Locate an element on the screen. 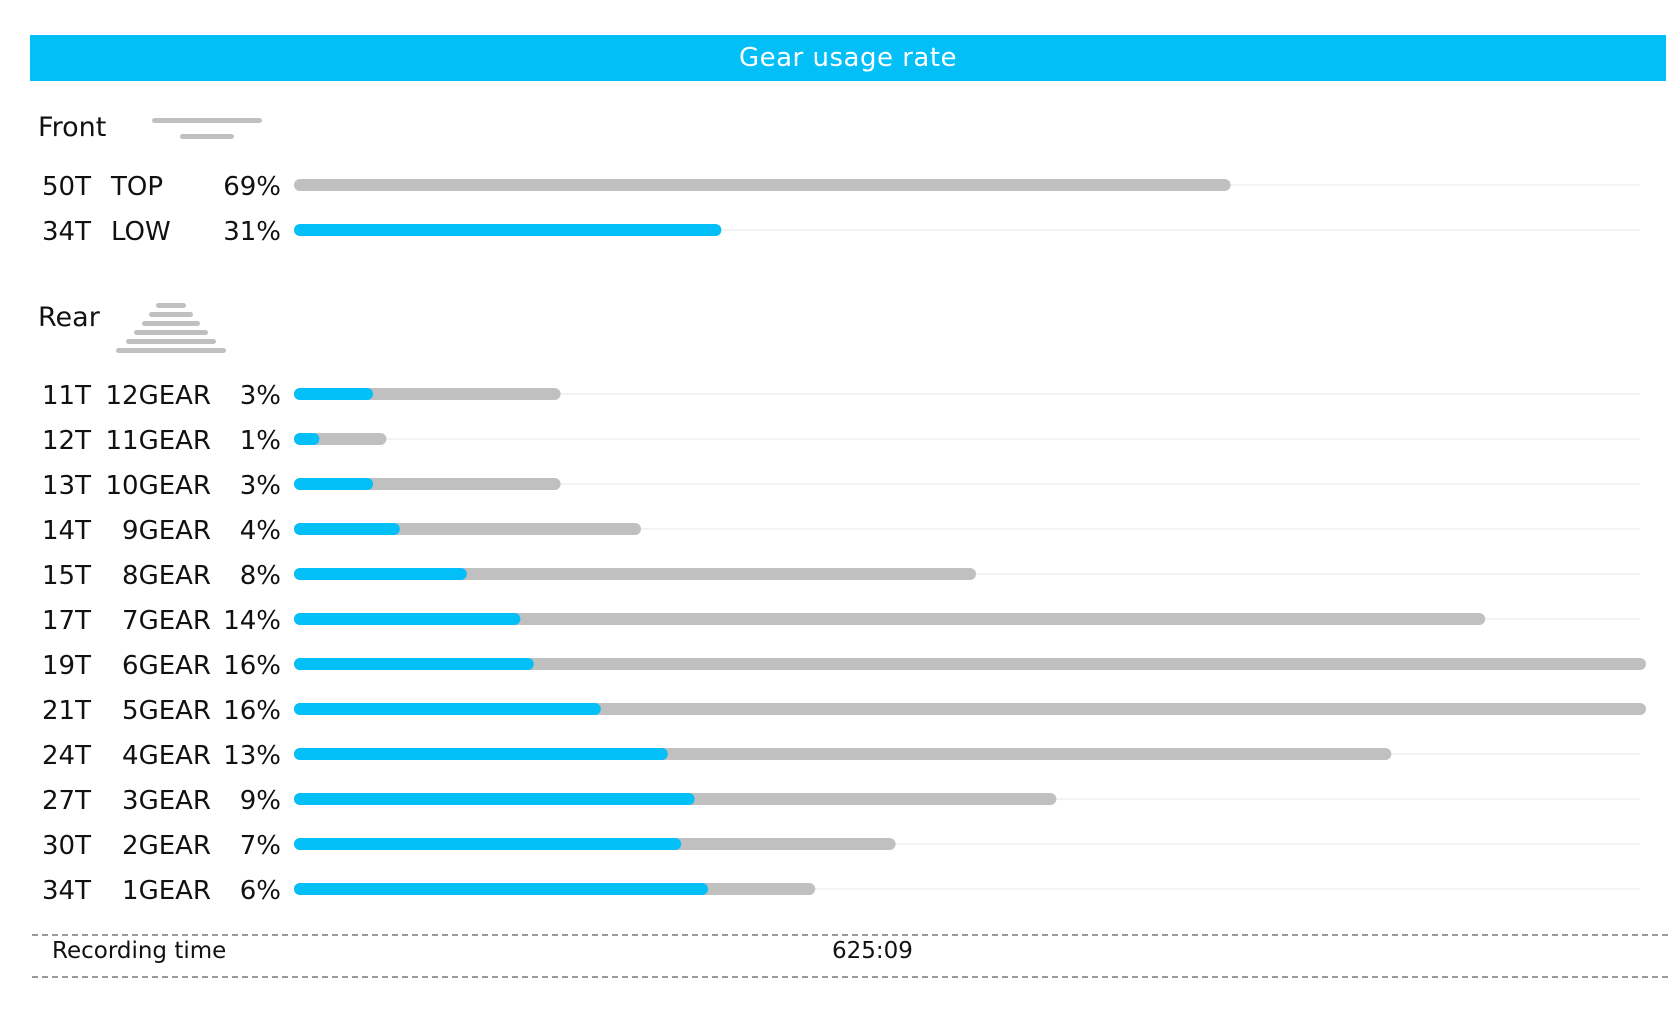 Image resolution: width=1680 pixels, height=1010 pixels. front-gear-label-1: LOW is located at coordinates (141, 232).